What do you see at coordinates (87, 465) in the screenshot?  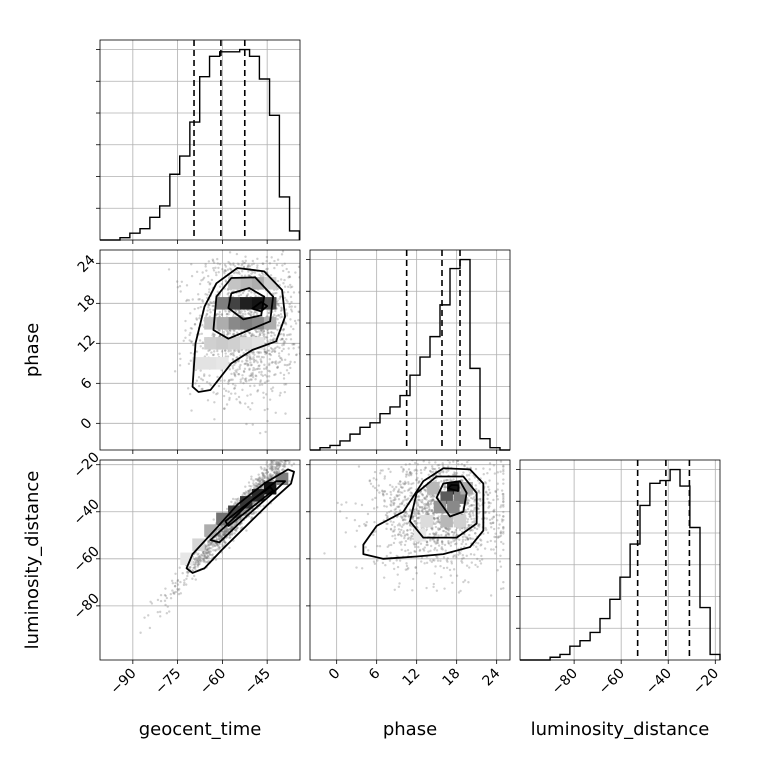 I see `y-tick-label-luminosity_distance-3: −20` at bounding box center [87, 465].